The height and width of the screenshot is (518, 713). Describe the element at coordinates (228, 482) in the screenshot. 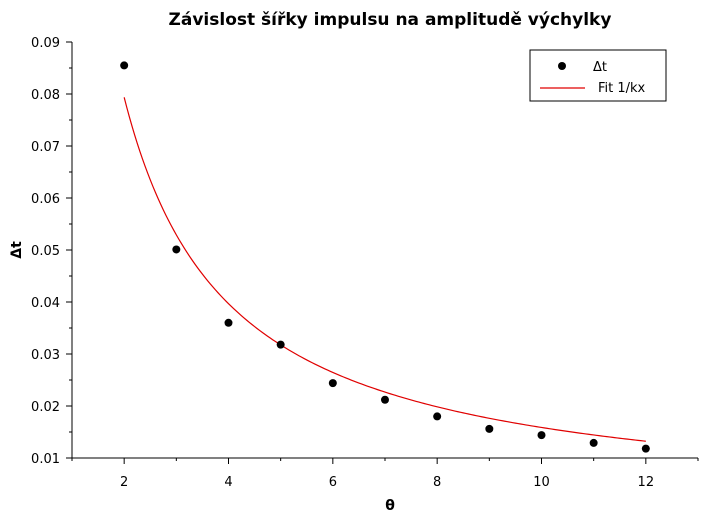

I see `x-tick-label: 4` at that location.